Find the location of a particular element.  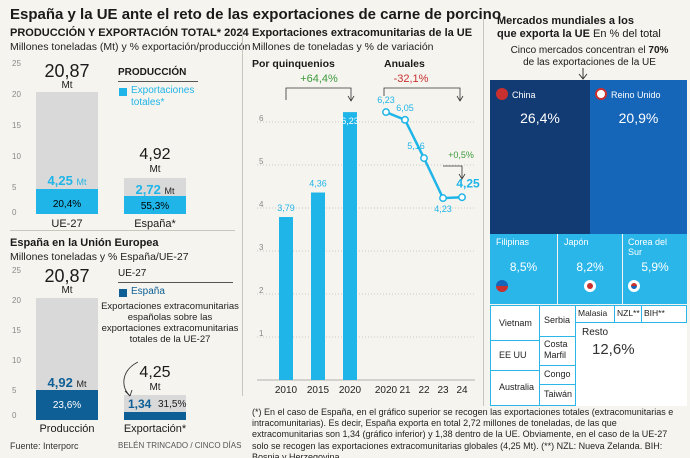

spain-eu-legend-title: UE-27 is located at coordinates (175, 275).